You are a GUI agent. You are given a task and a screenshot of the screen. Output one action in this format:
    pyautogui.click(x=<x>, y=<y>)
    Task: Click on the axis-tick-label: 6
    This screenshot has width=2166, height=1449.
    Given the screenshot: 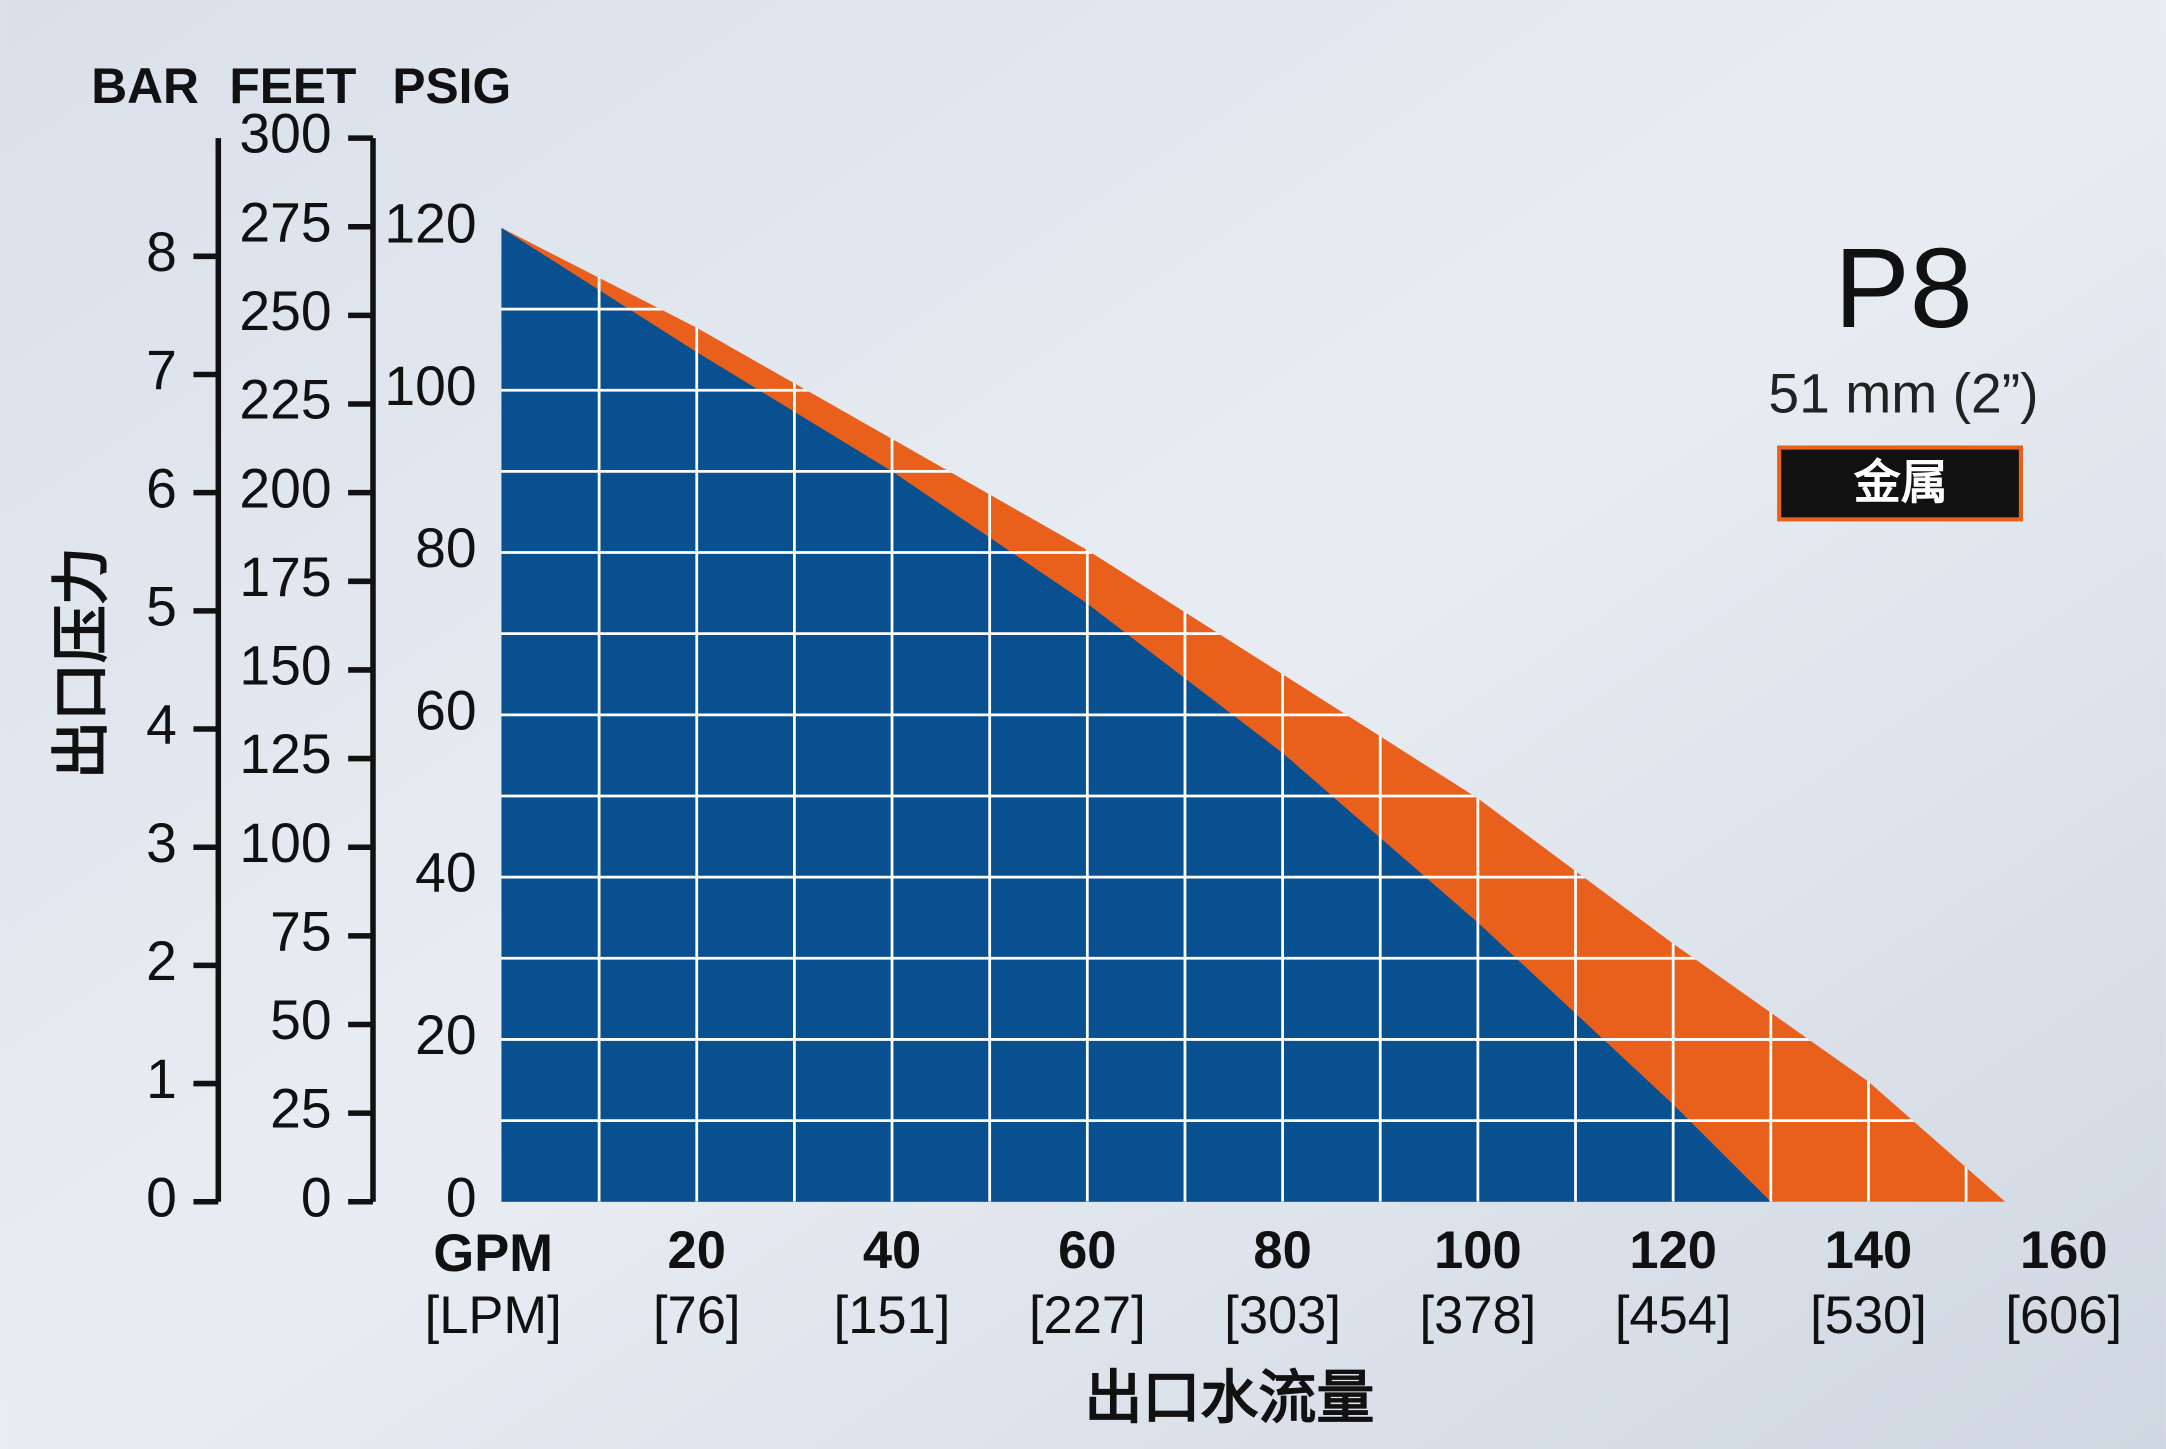 What is the action you would take?
    pyautogui.click(x=161, y=488)
    